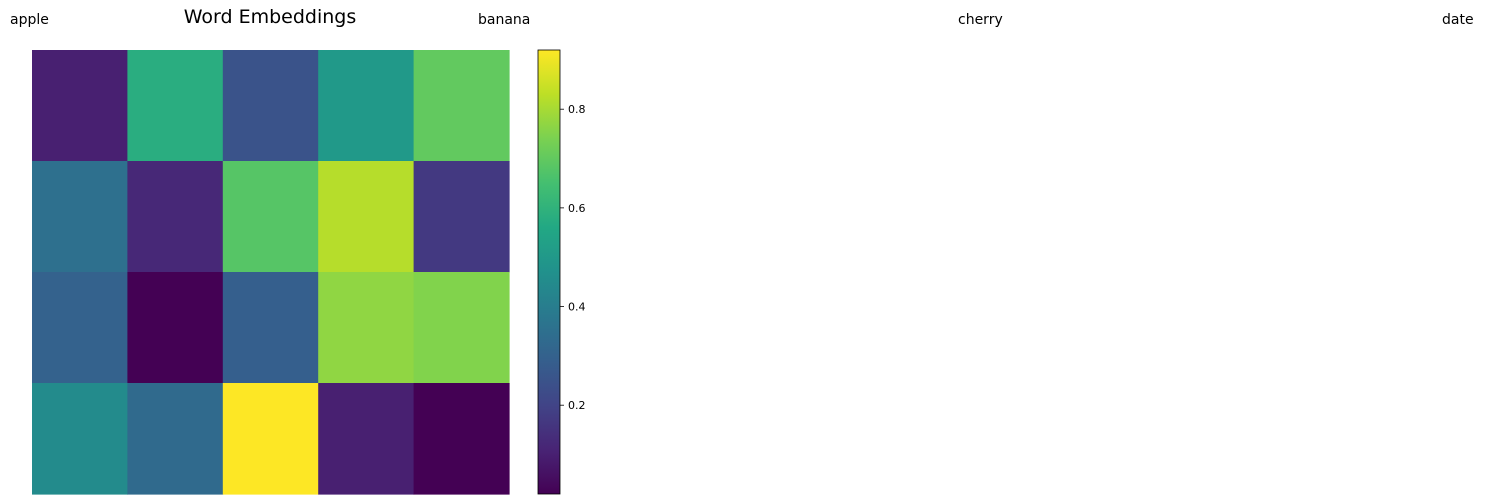  I want to click on colorbar-tick-label: 0.2, so click(577, 405).